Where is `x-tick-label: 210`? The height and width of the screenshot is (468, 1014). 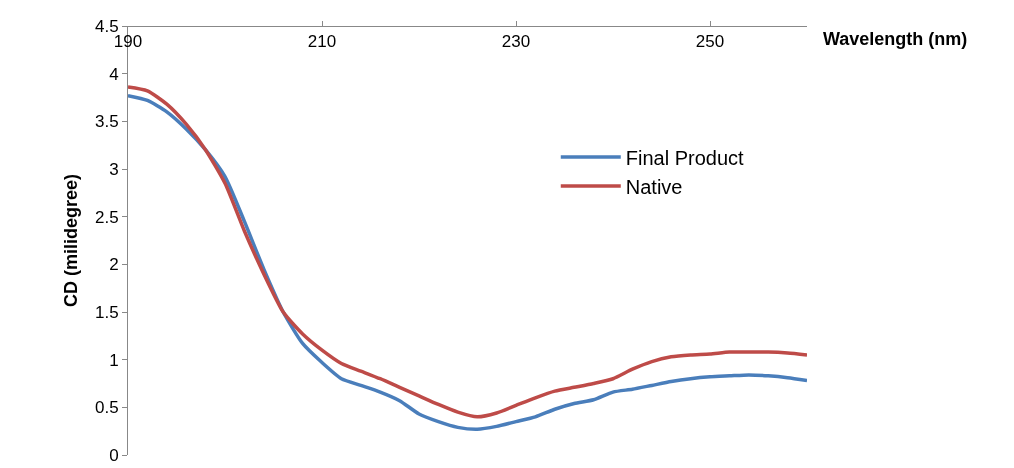
x-tick-label: 210 is located at coordinates (322, 42).